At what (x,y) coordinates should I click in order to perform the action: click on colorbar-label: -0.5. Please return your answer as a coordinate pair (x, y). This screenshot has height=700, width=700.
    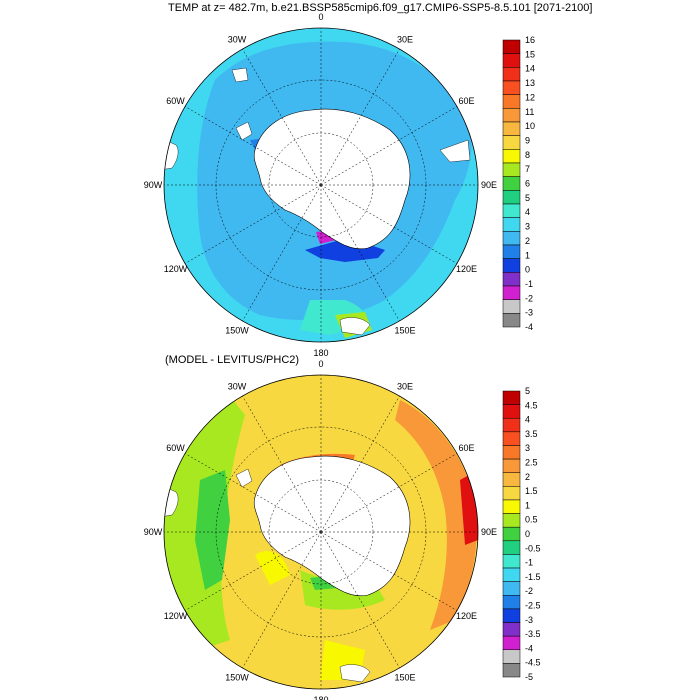
    Looking at the image, I should click on (533, 548).